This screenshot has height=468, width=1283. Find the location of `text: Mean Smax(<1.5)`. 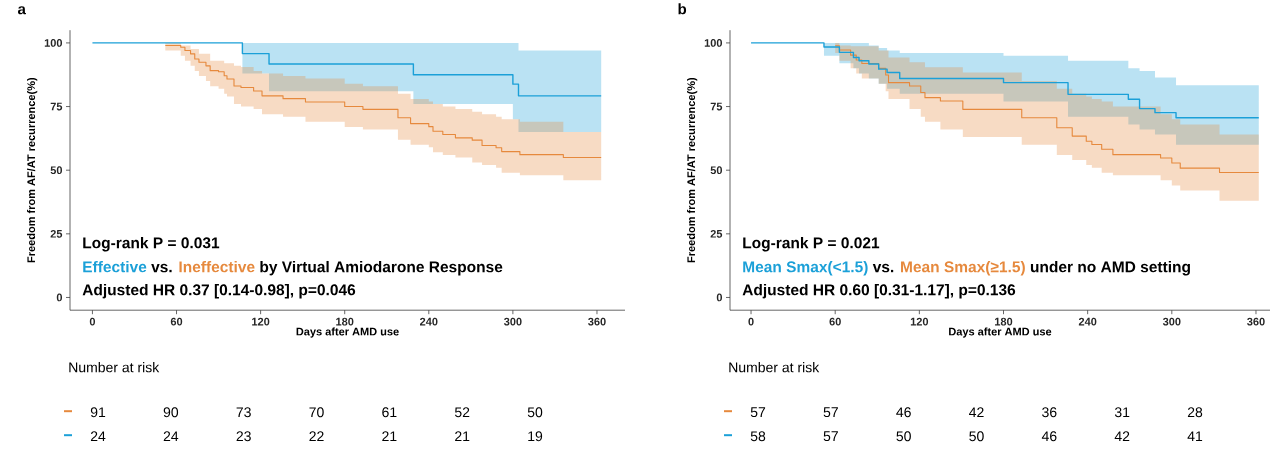

text: Mean Smax(<1.5) is located at coordinates (805, 268).